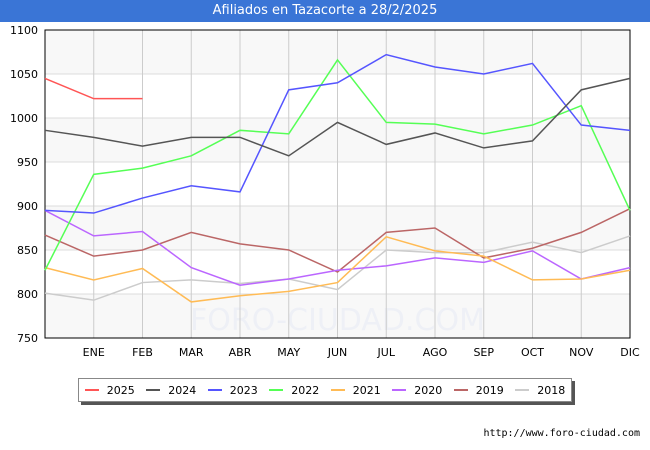 This screenshot has width=650, height=450. Describe the element at coordinates (337, 240) in the screenshot. I see `series-line-2019` at that location.